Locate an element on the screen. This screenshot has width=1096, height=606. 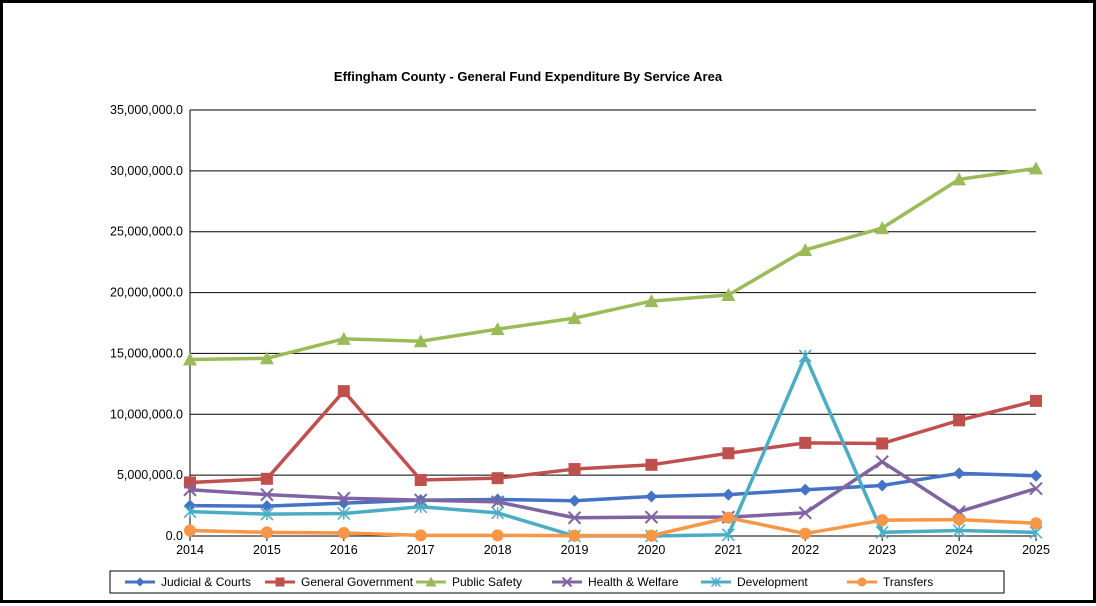
x-tick-label: 2021 is located at coordinates (728, 550).